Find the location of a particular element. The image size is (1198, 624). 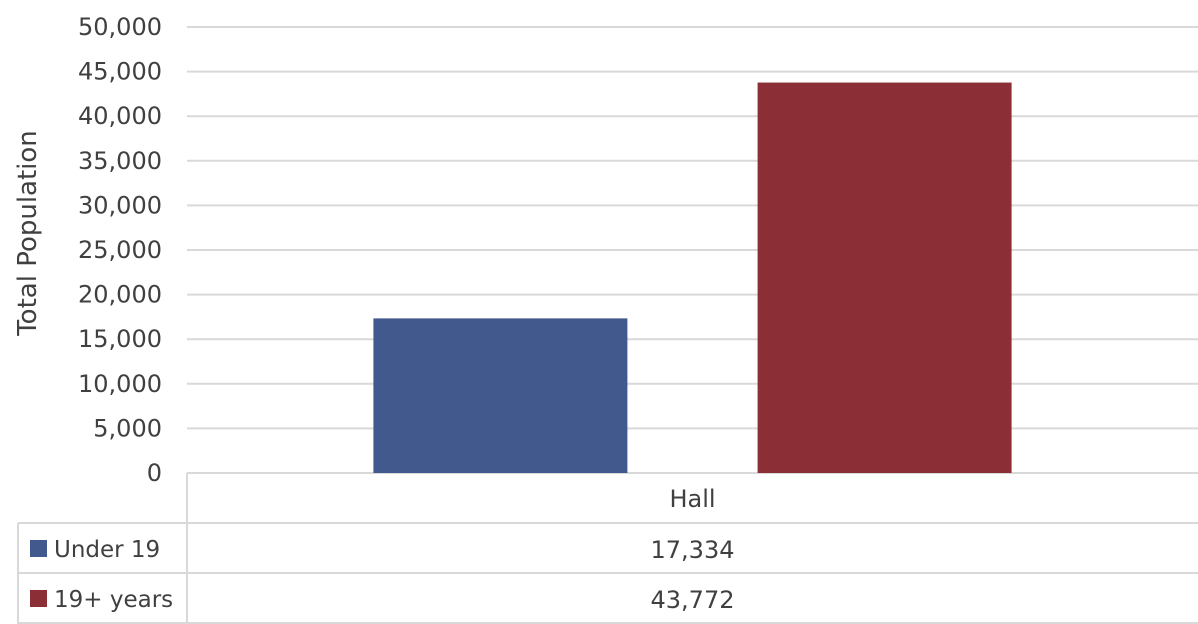

data-table-value: 17,334 is located at coordinates (693, 550).